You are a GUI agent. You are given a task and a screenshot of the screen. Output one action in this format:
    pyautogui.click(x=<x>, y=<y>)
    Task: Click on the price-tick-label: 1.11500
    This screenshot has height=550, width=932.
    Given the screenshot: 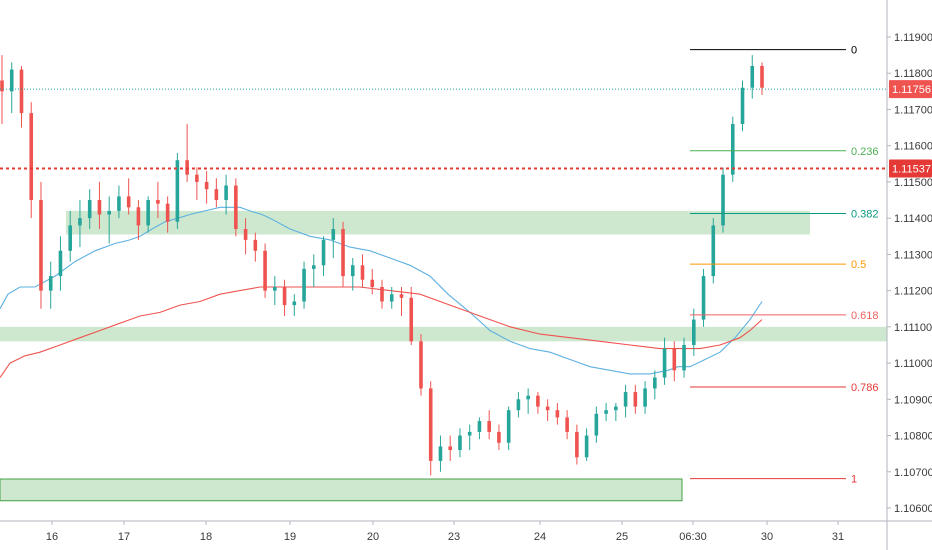 What is the action you would take?
    pyautogui.click(x=913, y=183)
    